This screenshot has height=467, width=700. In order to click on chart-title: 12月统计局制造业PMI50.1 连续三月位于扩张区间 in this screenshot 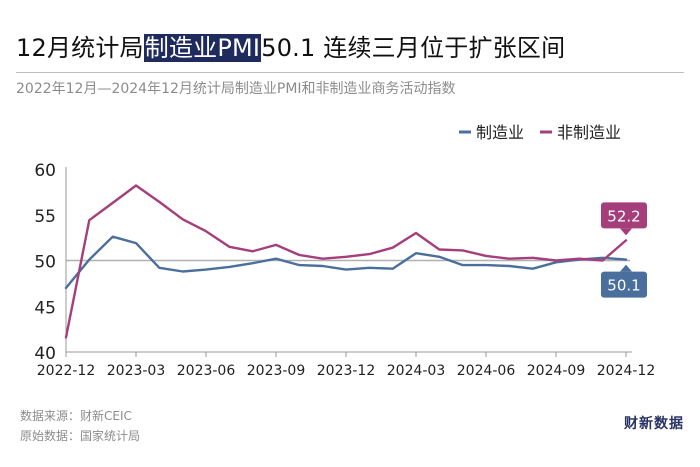, I will do `click(290, 48)`.